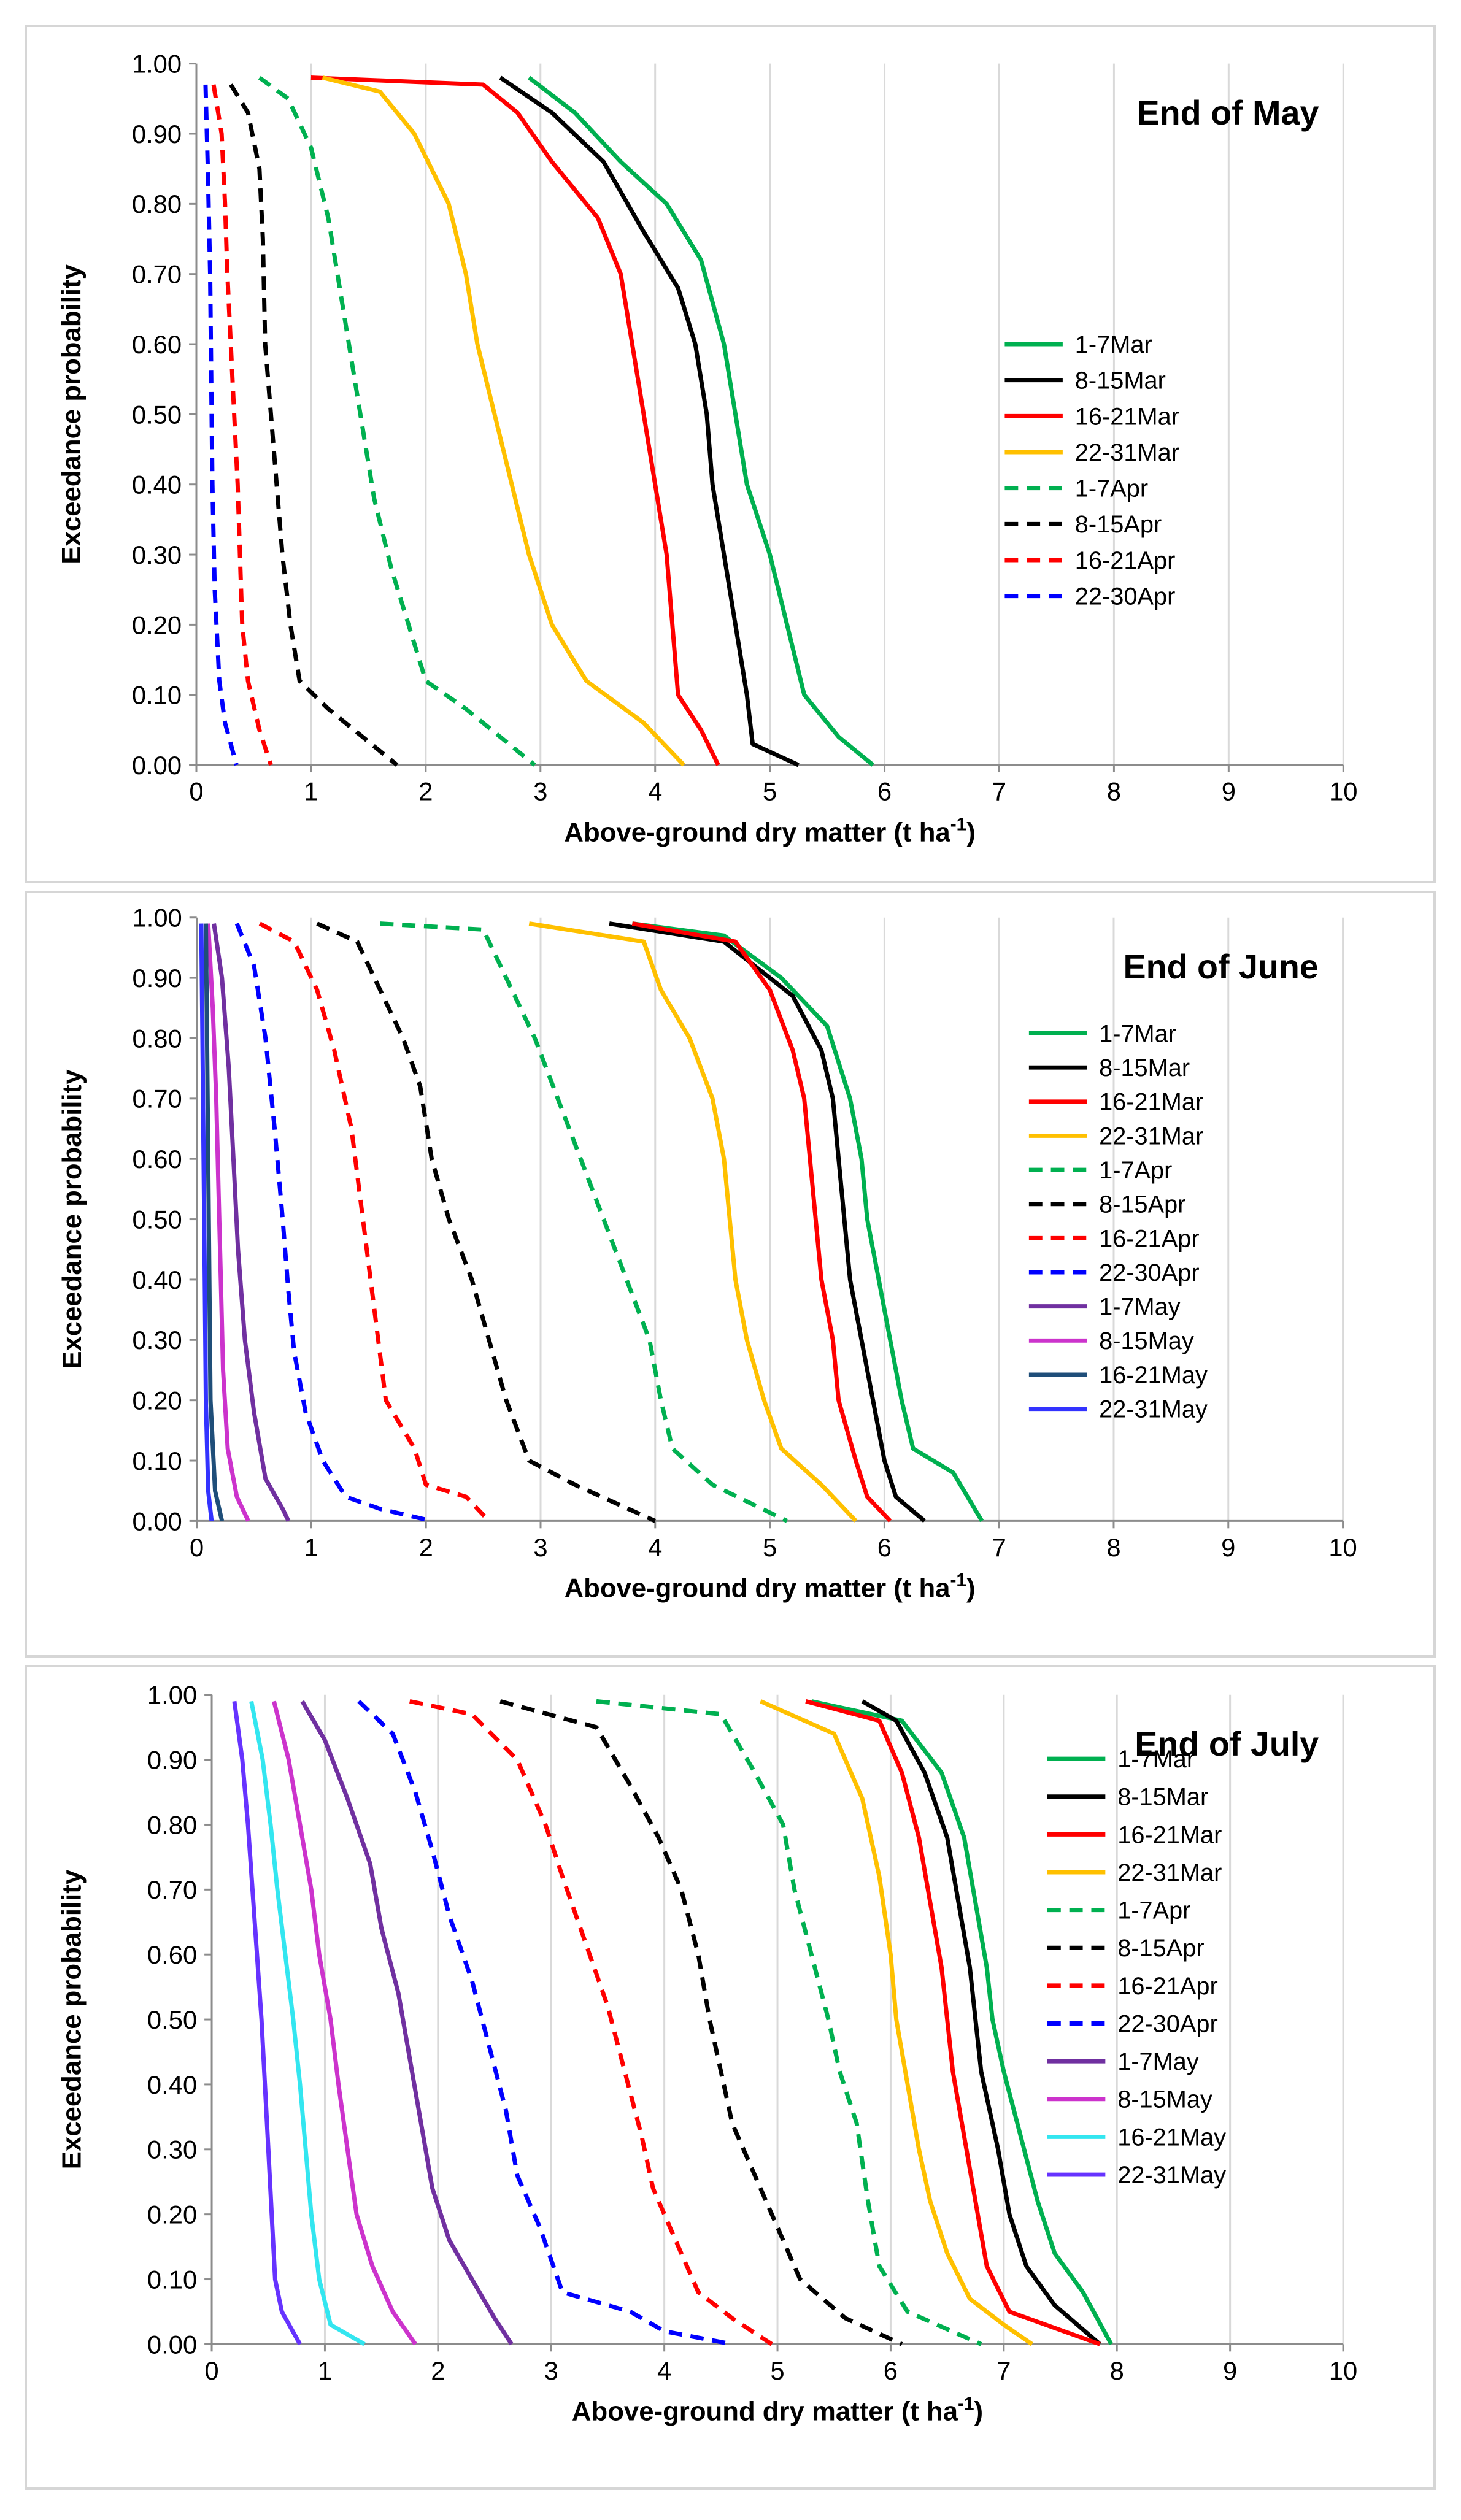 This screenshot has width=1461, height=2520. Describe the element at coordinates (1227, 1744) in the screenshot. I see `chart-title: End of July` at that location.